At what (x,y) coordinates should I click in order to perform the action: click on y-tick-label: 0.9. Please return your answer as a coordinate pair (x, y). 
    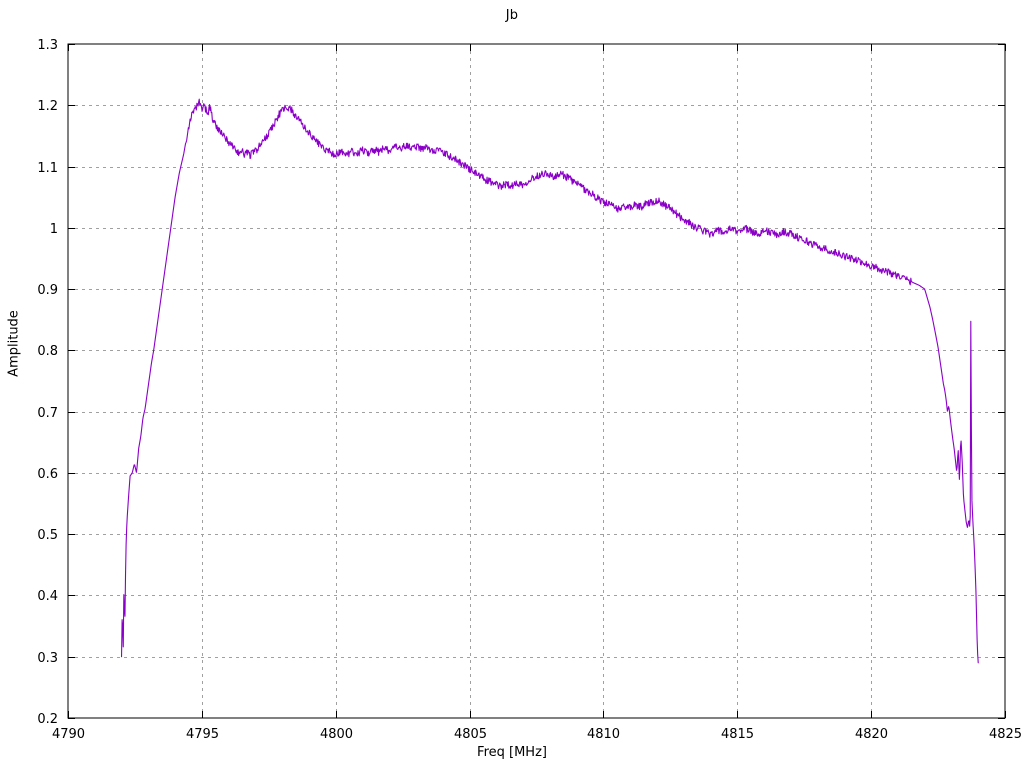
    Looking at the image, I should click on (47, 290).